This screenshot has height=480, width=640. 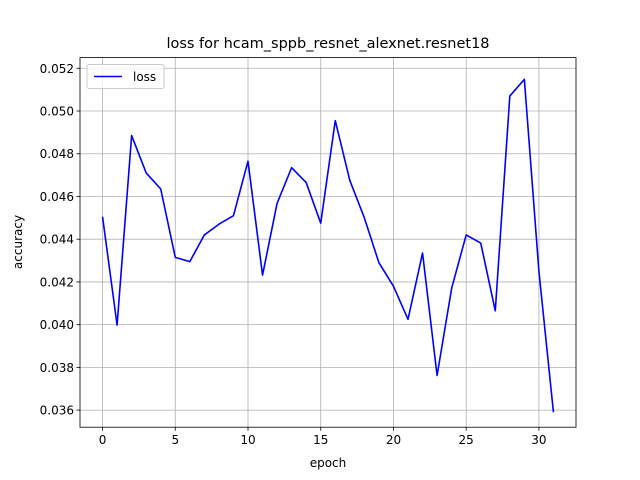 What do you see at coordinates (18, 242) in the screenshot?
I see `y-axis-label: accuracy` at bounding box center [18, 242].